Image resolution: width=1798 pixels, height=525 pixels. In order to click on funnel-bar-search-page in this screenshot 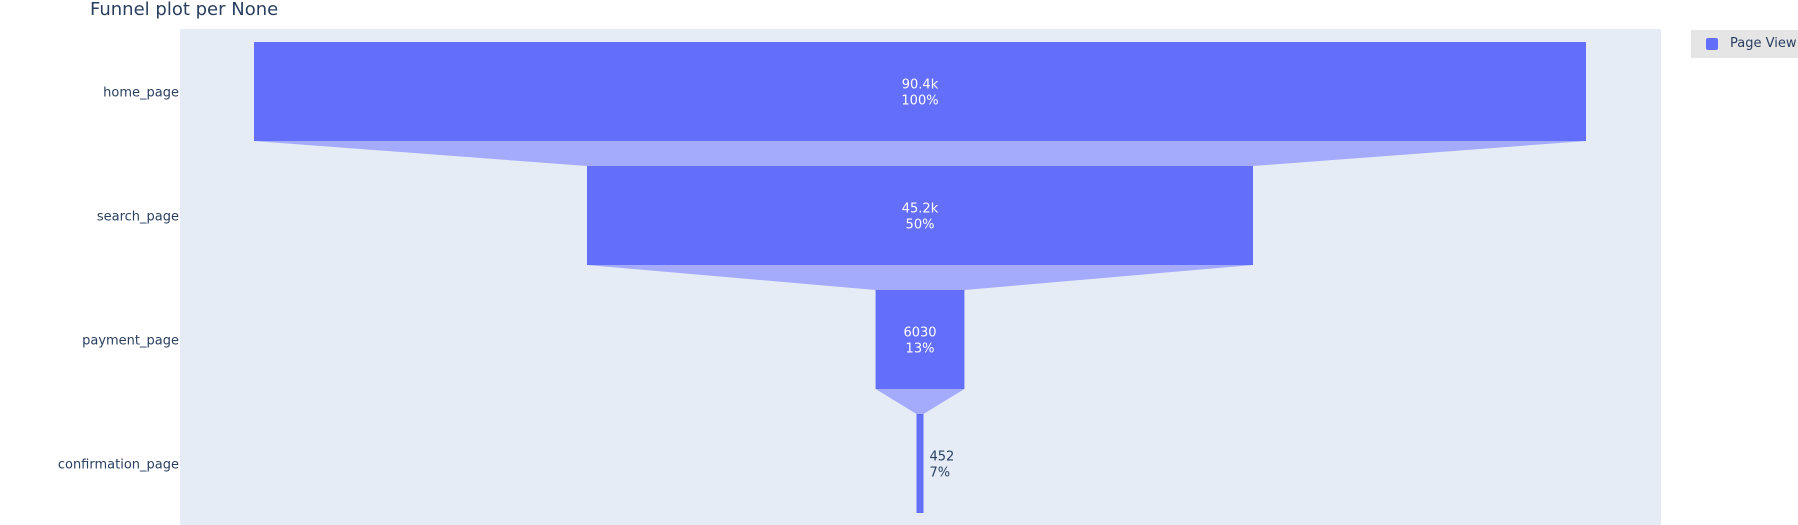, I will do `click(920, 215)`.